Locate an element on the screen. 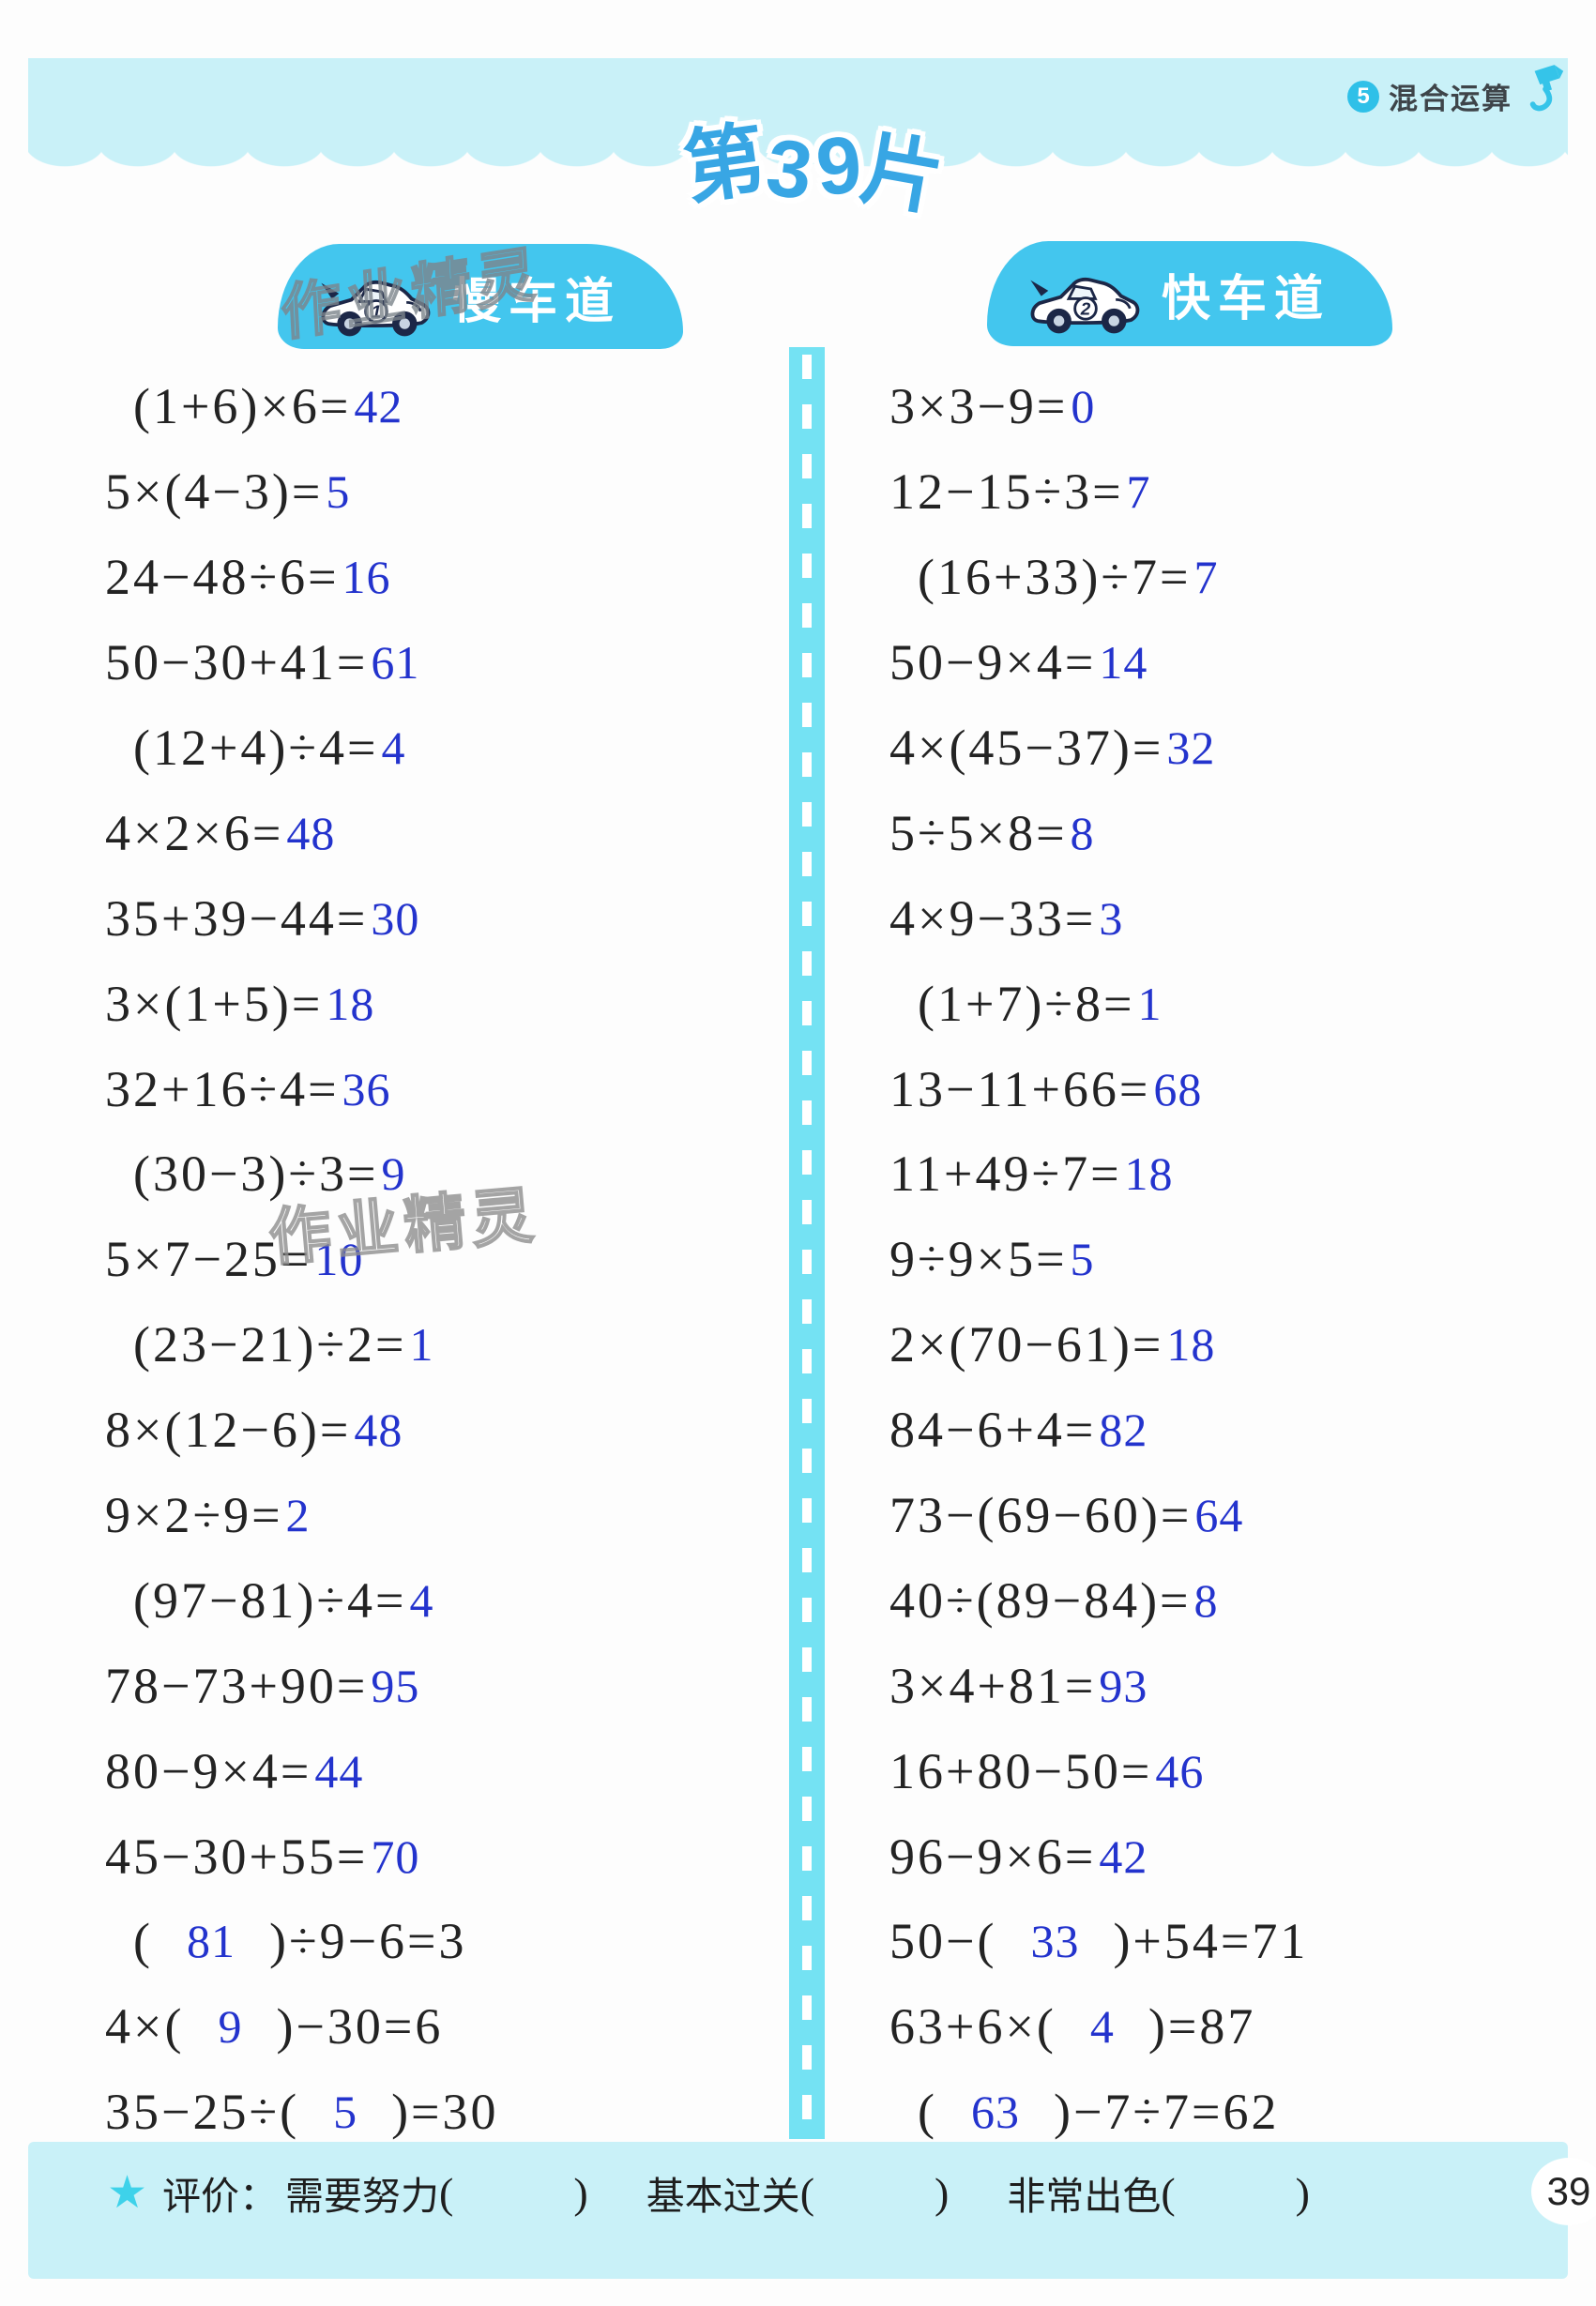  equation-row: (30−3)÷3= 9 is located at coordinates (454, 1174).